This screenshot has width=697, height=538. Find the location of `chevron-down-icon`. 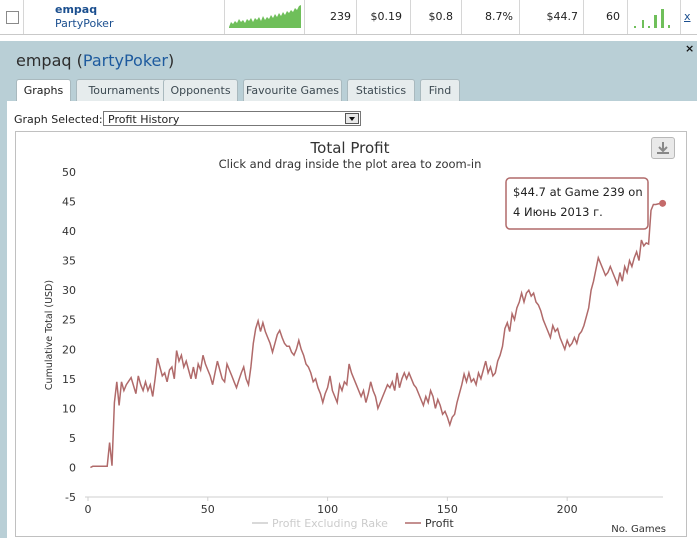

chevron-down-icon is located at coordinates (352, 118).